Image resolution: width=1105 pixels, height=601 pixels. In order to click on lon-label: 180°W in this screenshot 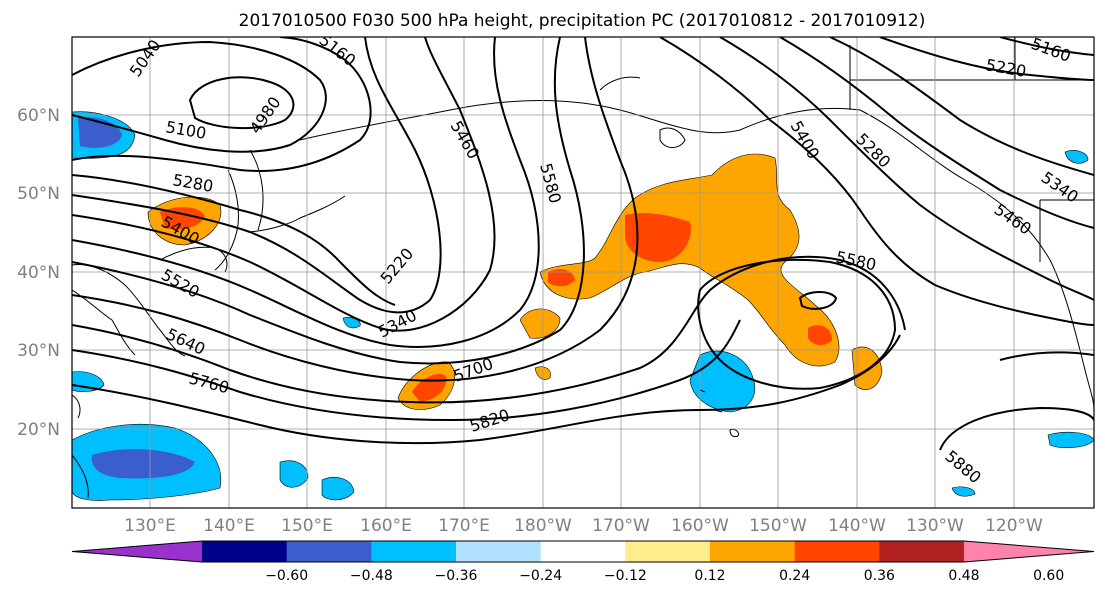, I will do `click(543, 526)`.